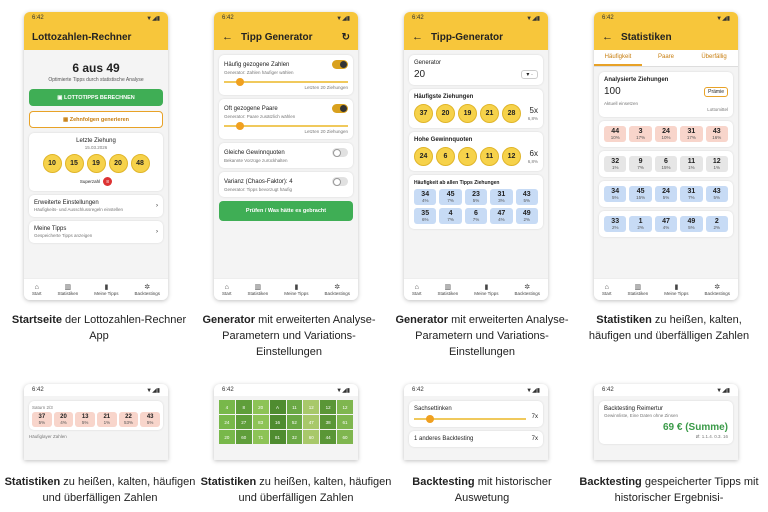 This screenshot has height=512, width=768. I want to click on cell-number: 22, so click(128, 417).